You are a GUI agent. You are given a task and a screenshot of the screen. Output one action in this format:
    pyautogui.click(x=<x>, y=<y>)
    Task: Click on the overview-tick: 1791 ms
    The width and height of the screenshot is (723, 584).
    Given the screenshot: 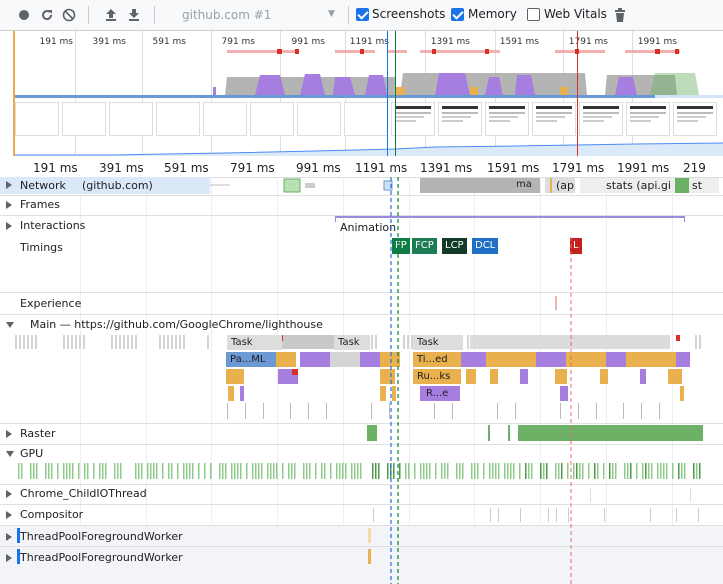 What is the action you would take?
    pyautogui.click(x=588, y=42)
    